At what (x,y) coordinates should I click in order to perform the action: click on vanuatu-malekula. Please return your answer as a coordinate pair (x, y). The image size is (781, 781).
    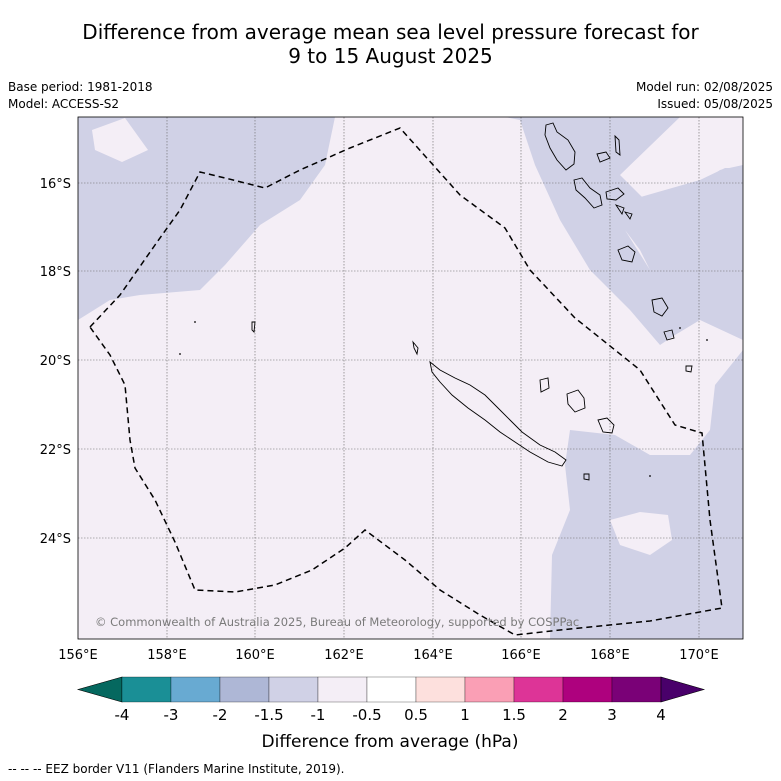
    Looking at the image, I should click on (588, 193).